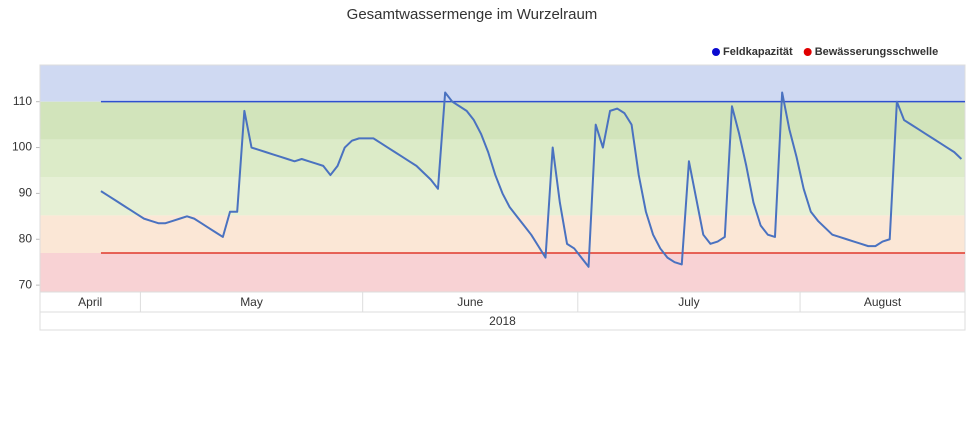  I want to click on x-tick-label: May, so click(251, 302).